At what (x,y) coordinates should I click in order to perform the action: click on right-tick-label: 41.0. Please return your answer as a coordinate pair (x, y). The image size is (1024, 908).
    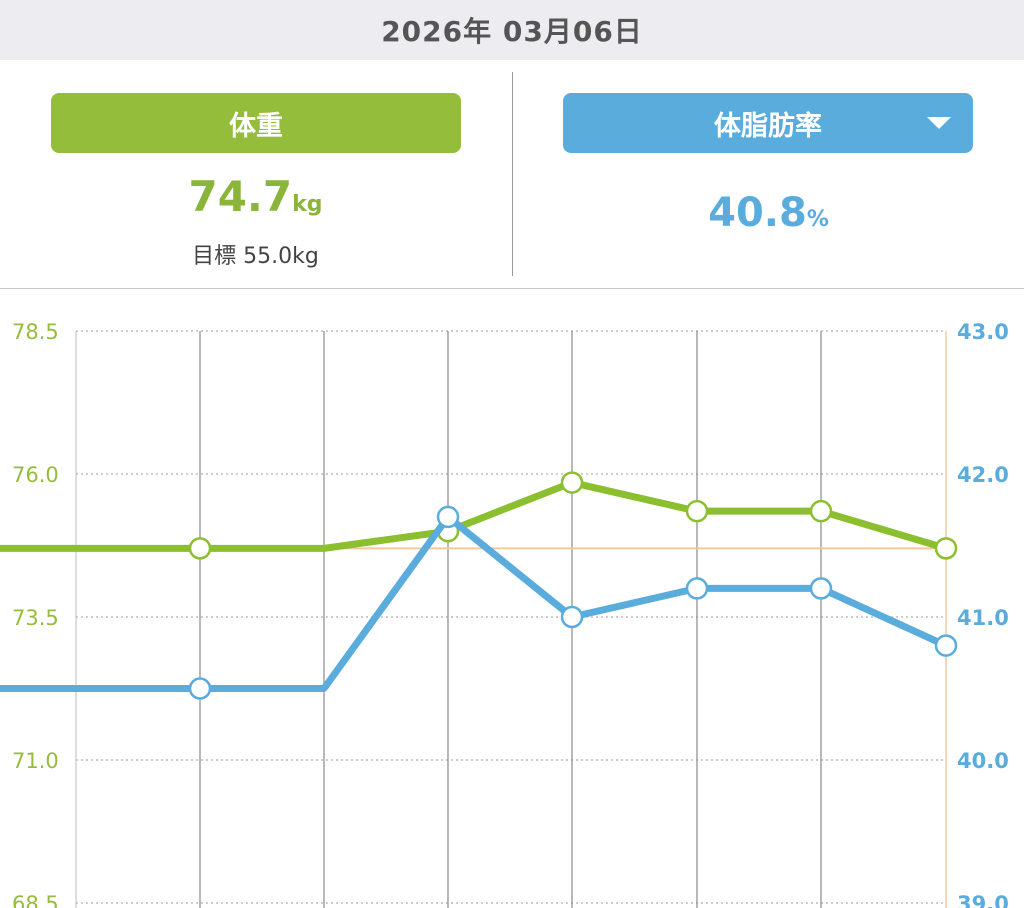
    Looking at the image, I should click on (983, 618).